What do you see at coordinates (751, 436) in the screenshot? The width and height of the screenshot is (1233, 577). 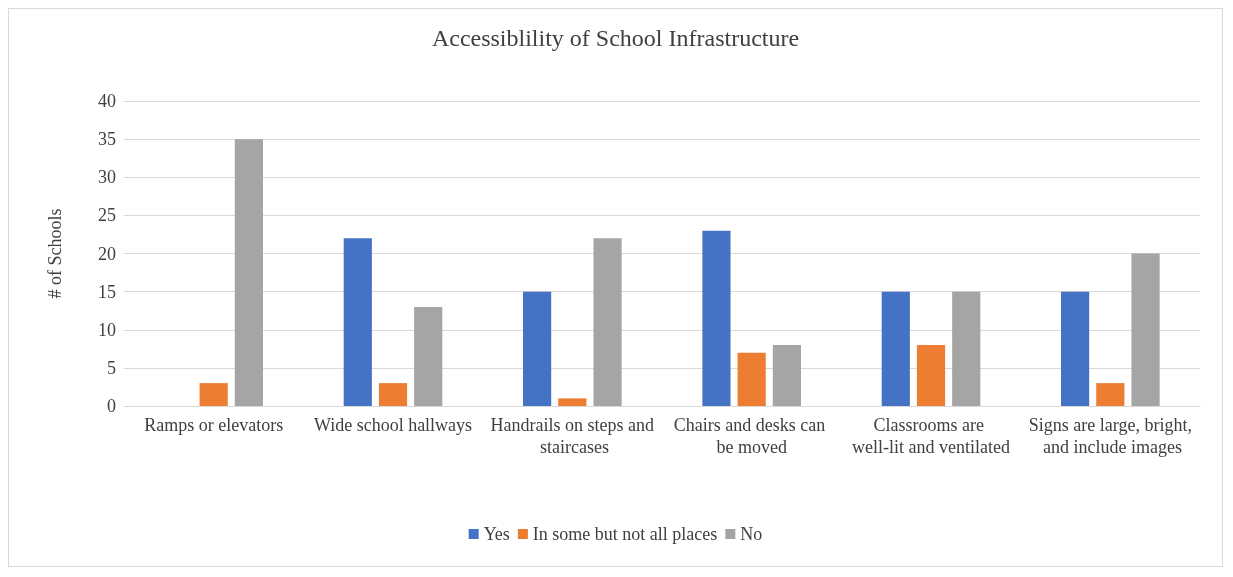 I see `x-tick-label: Chairs and desks can be moved` at bounding box center [751, 436].